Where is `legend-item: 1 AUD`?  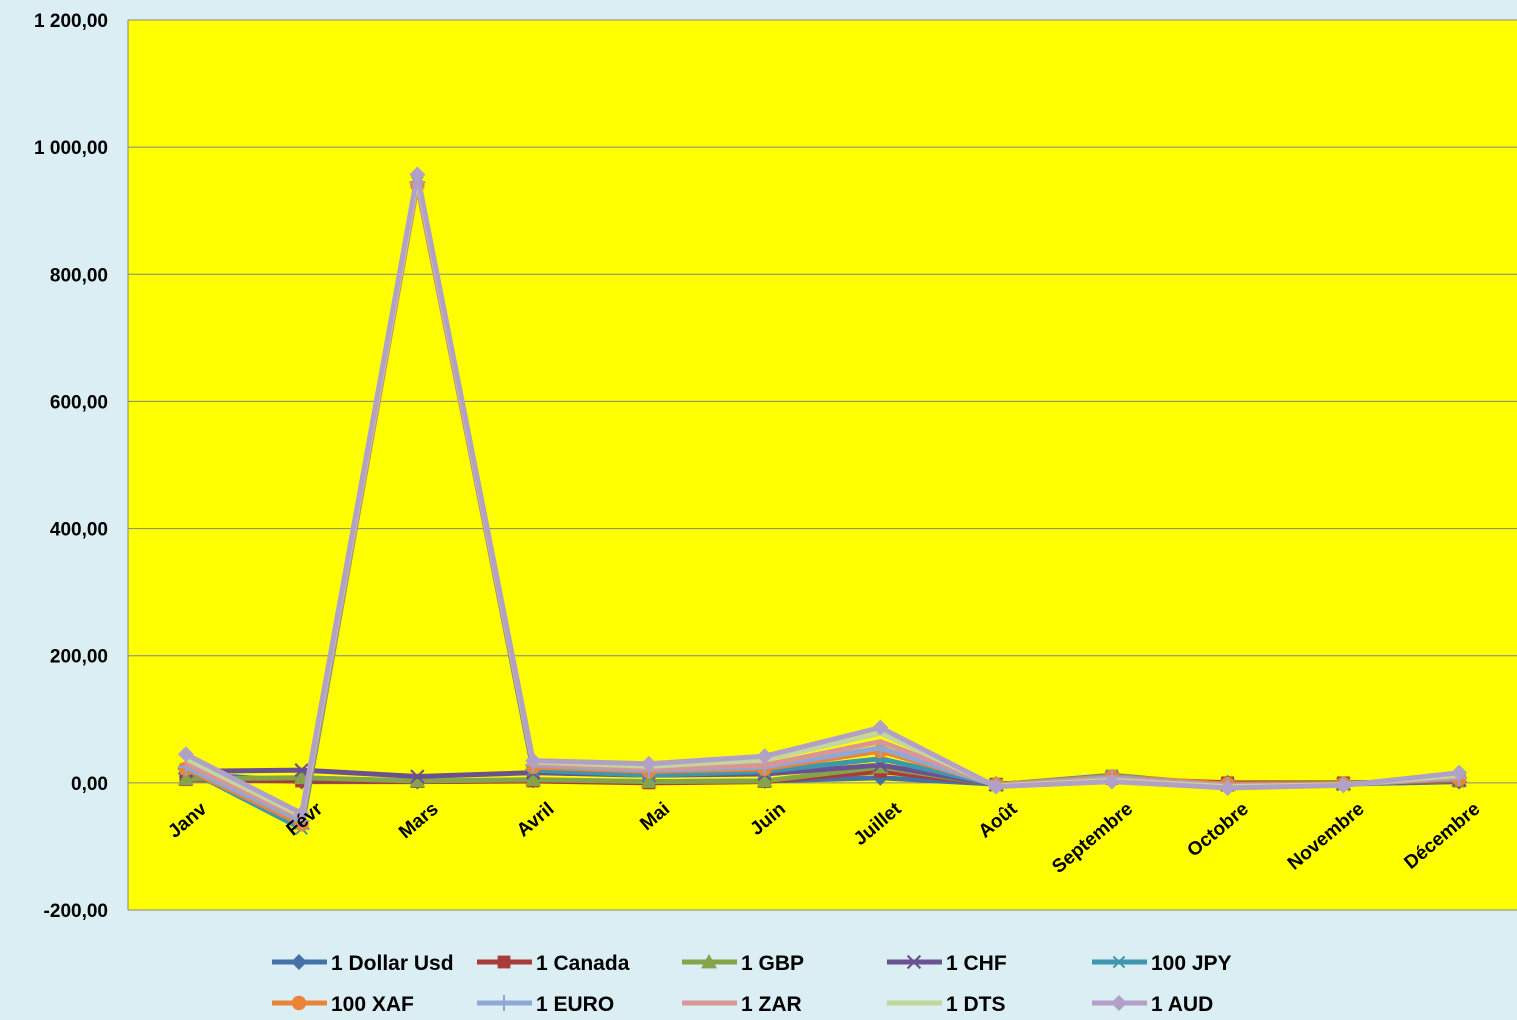 legend-item: 1 AUD is located at coordinates (1152, 1004).